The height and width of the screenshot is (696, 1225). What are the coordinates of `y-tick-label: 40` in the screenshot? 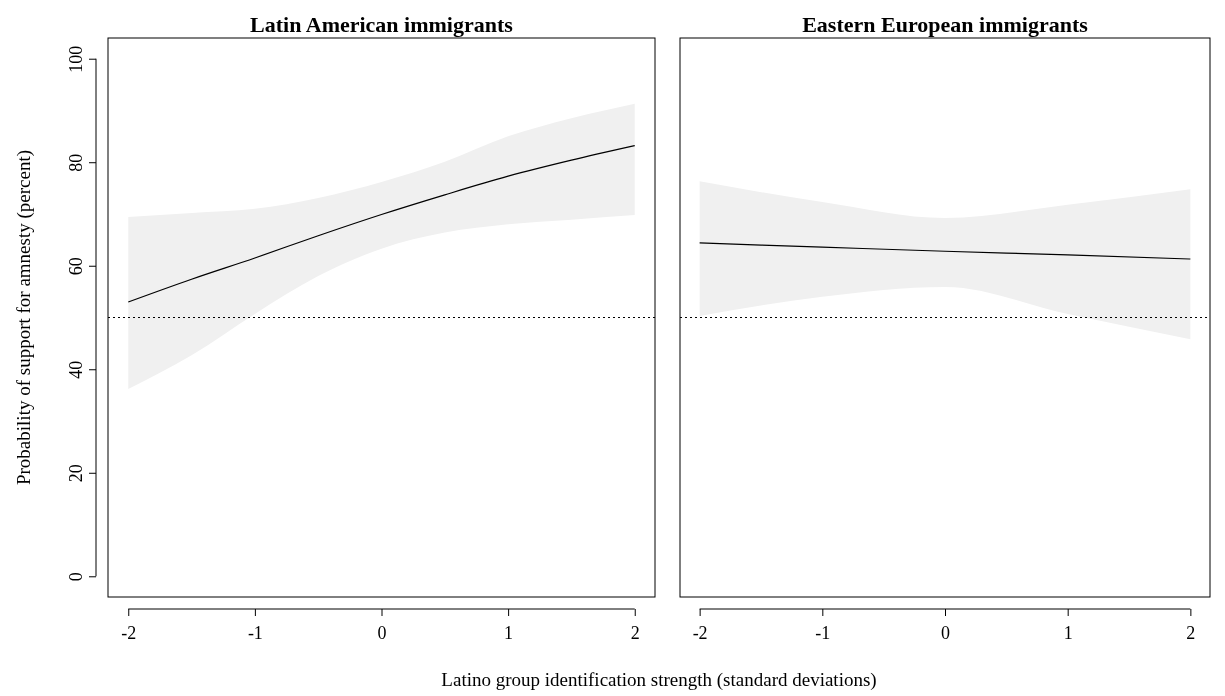 It's located at (76, 369).